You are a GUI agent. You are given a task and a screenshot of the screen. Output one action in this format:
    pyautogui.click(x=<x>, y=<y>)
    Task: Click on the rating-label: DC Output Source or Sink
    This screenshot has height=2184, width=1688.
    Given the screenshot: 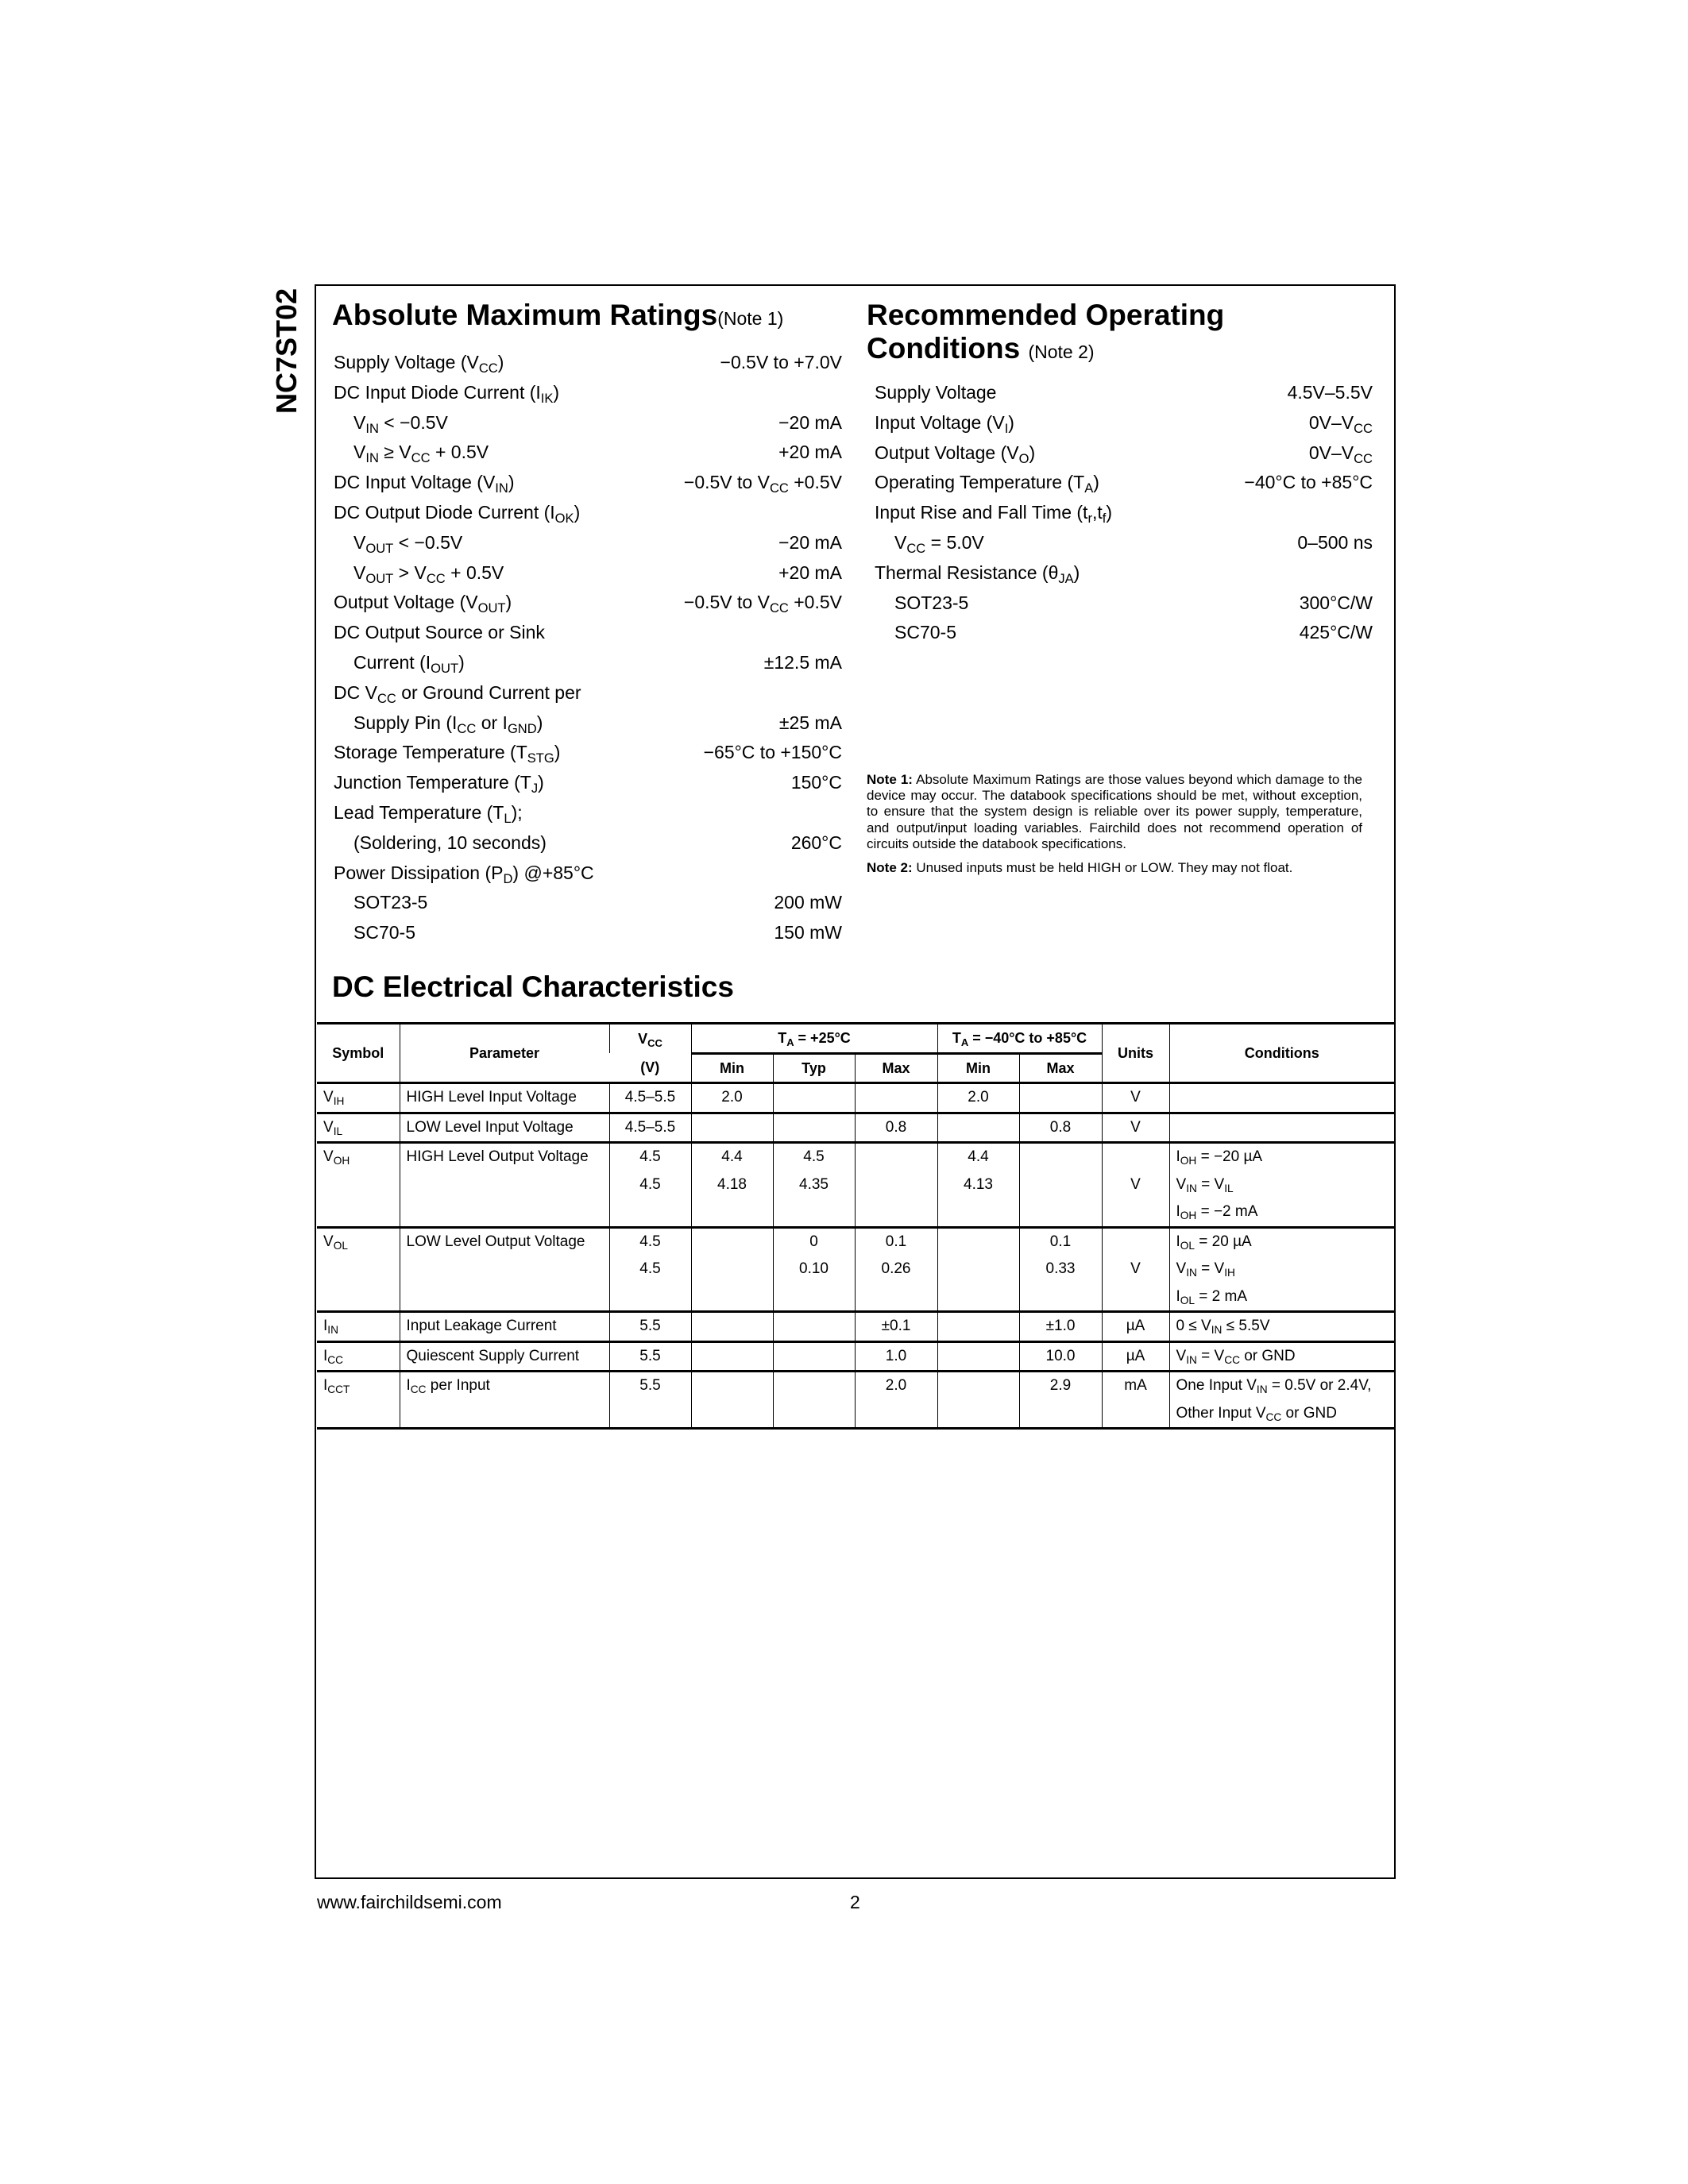 What is the action you would take?
    pyautogui.click(x=440, y=632)
    